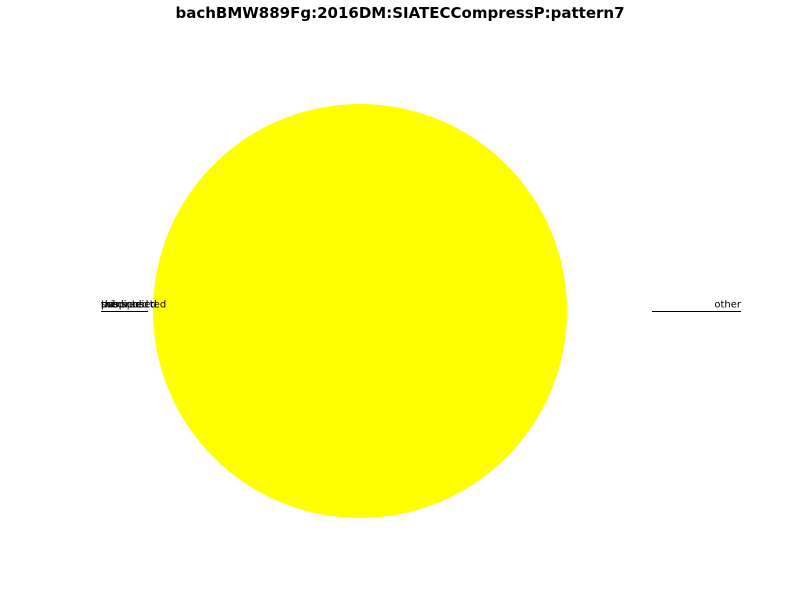 The height and width of the screenshot is (600, 800). Describe the element at coordinates (697, 306) in the screenshot. I see `pie-label-other-group: other` at that location.